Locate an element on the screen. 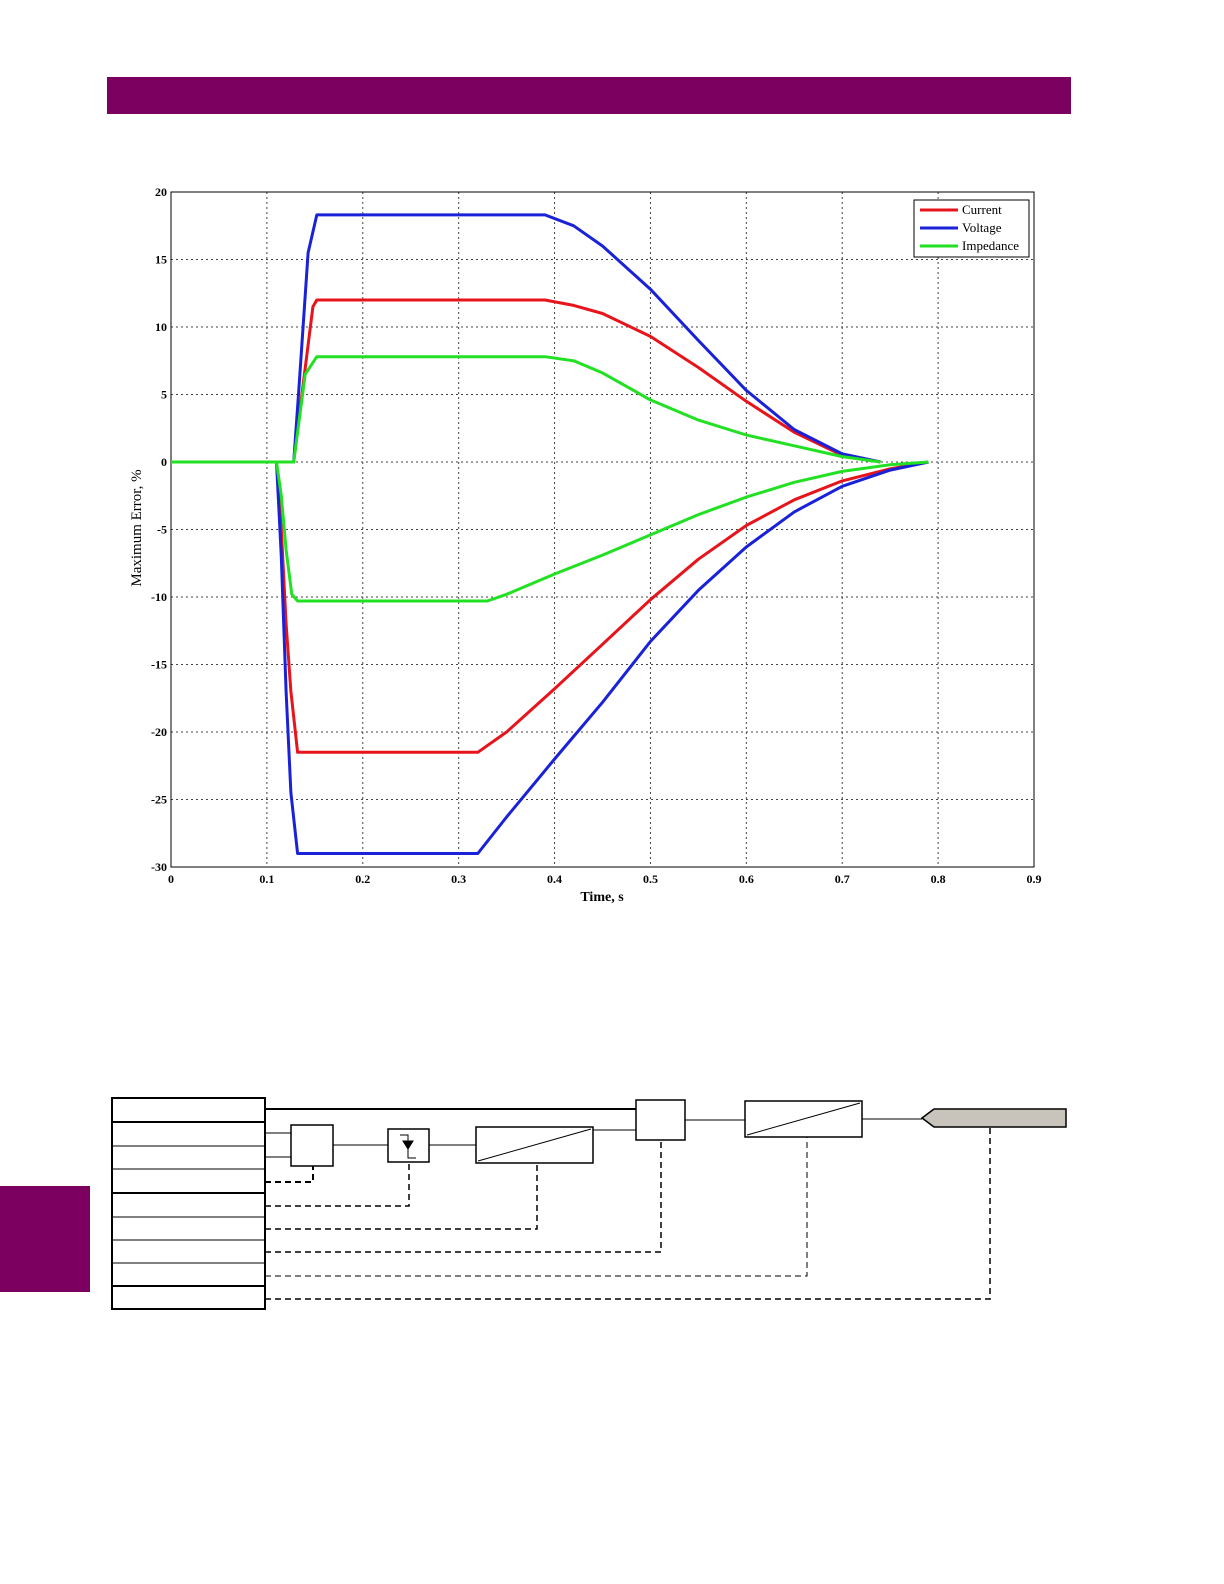  y-tick-label: 15 is located at coordinates (161, 260).